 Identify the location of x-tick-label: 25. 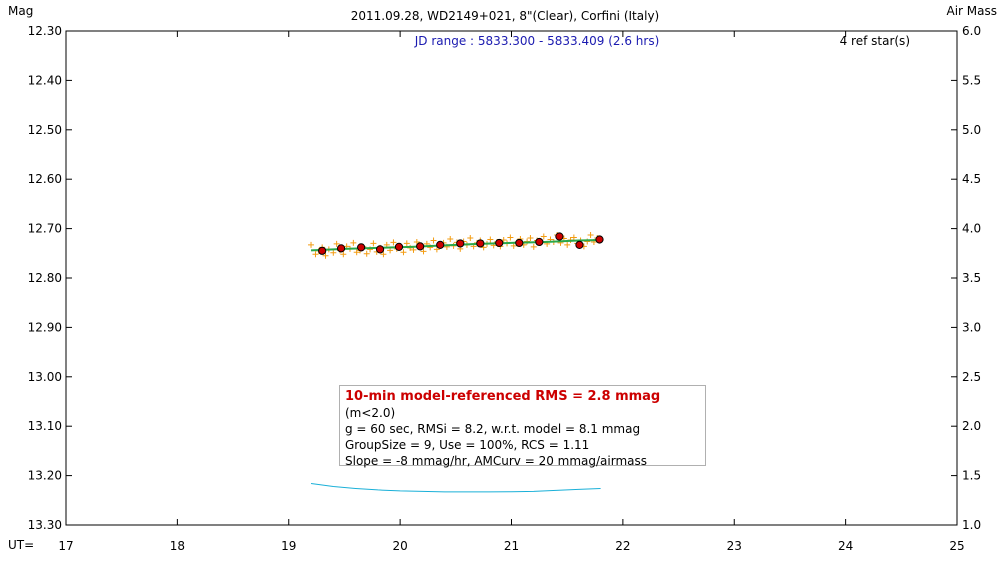
(956, 546).